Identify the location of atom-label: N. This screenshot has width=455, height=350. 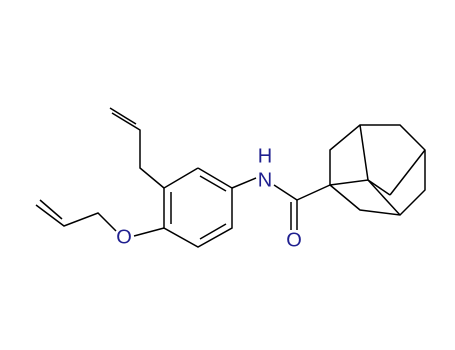
(265, 180).